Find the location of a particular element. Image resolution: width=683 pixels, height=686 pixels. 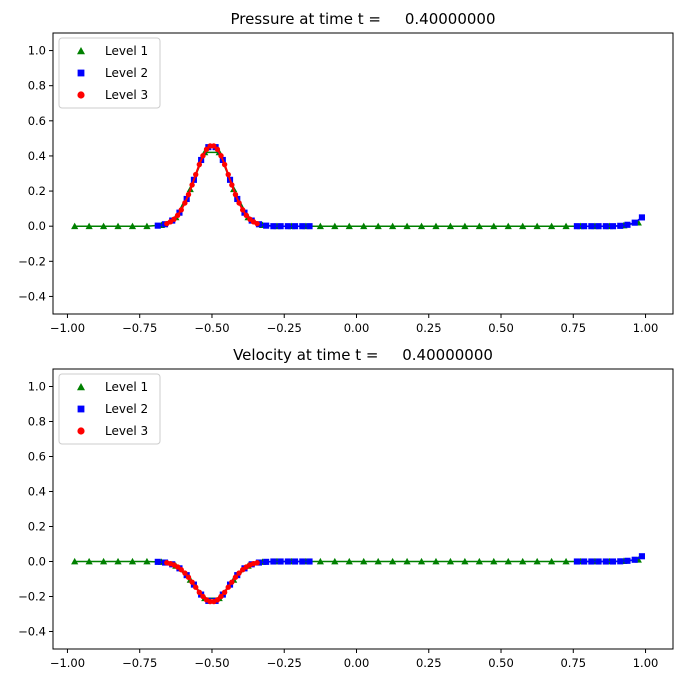

chart-title: Pressure at time t = 0.40000000 is located at coordinates (362, 19).